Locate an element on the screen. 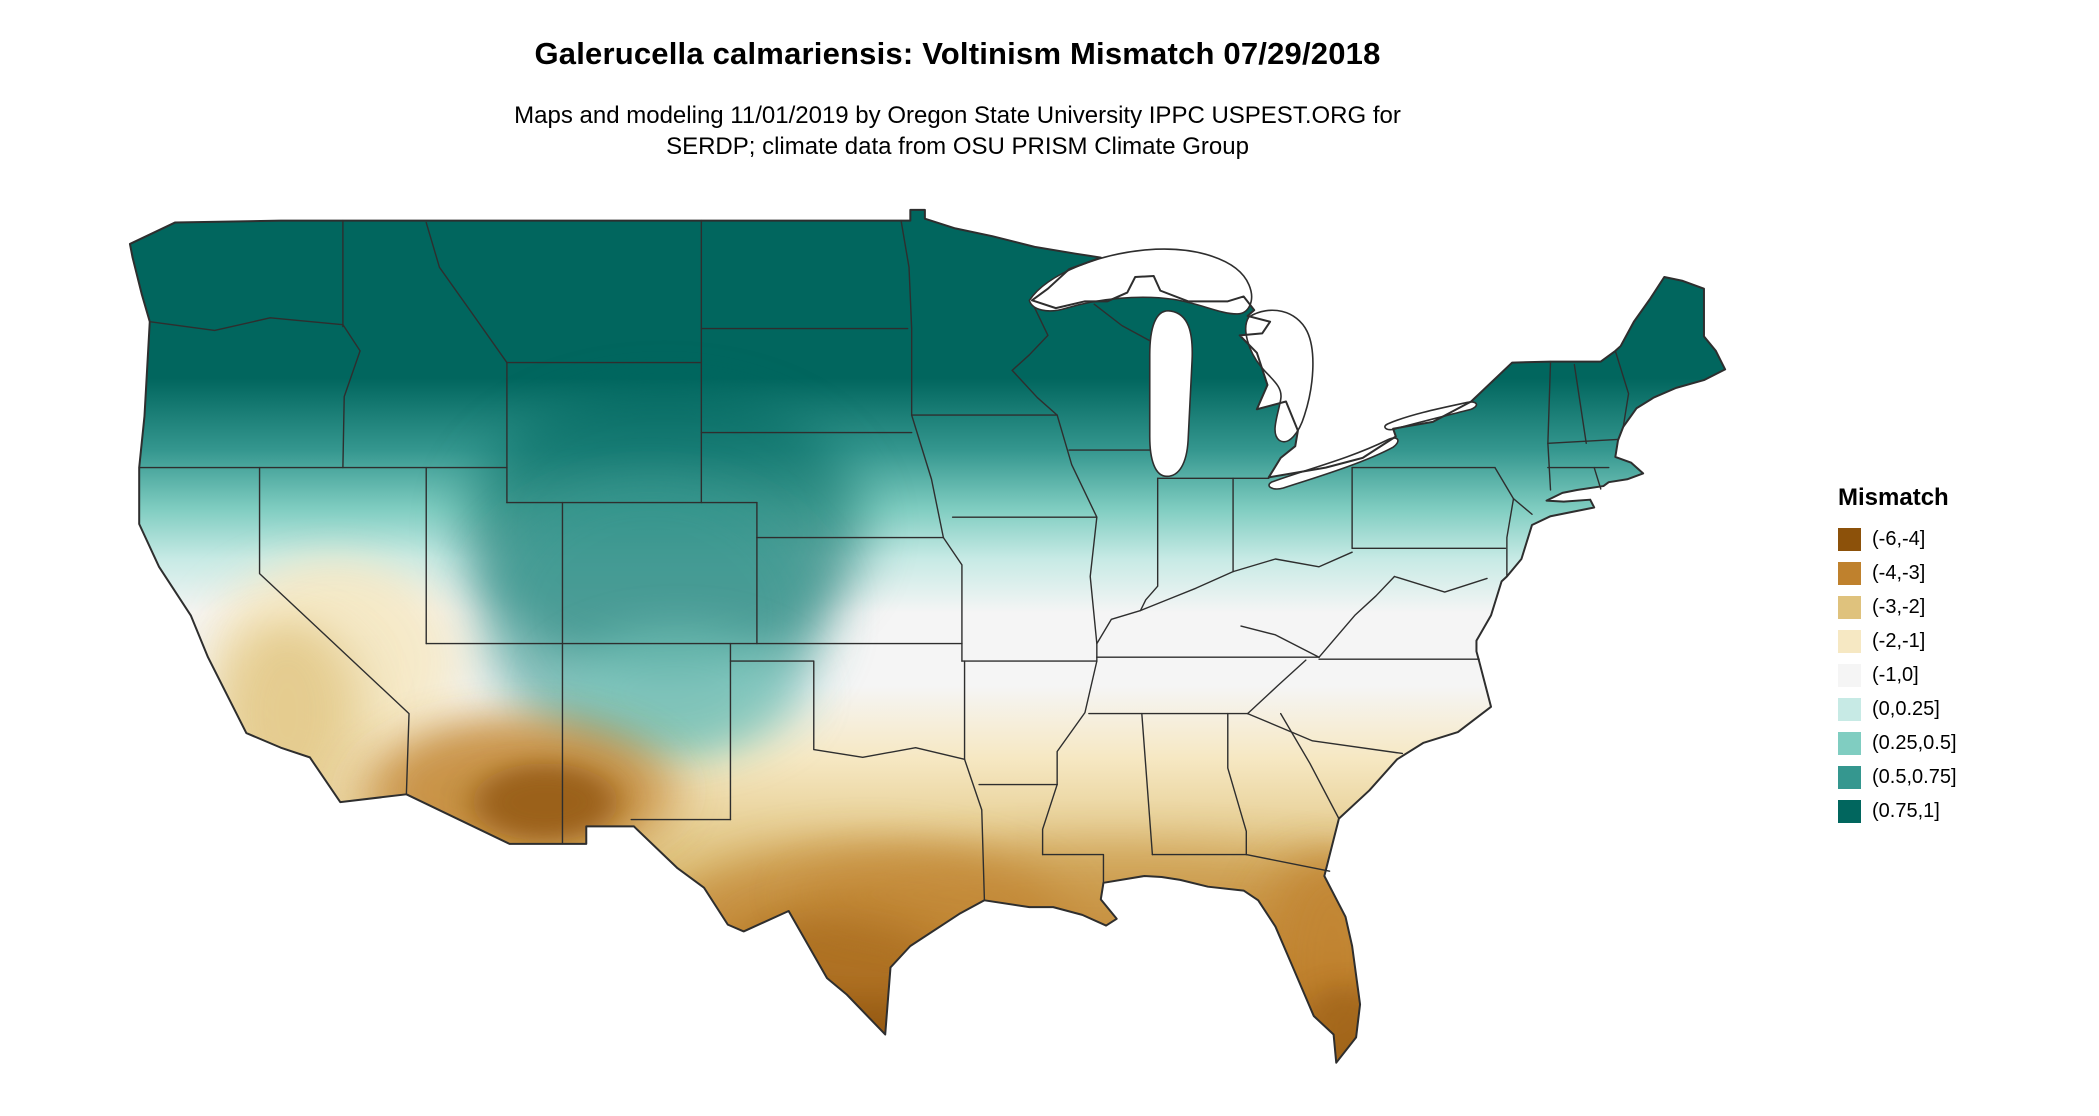 Image resolution: width=2099 pixels, height=1116 pixels. lake-michigan is located at coordinates (1171, 394).